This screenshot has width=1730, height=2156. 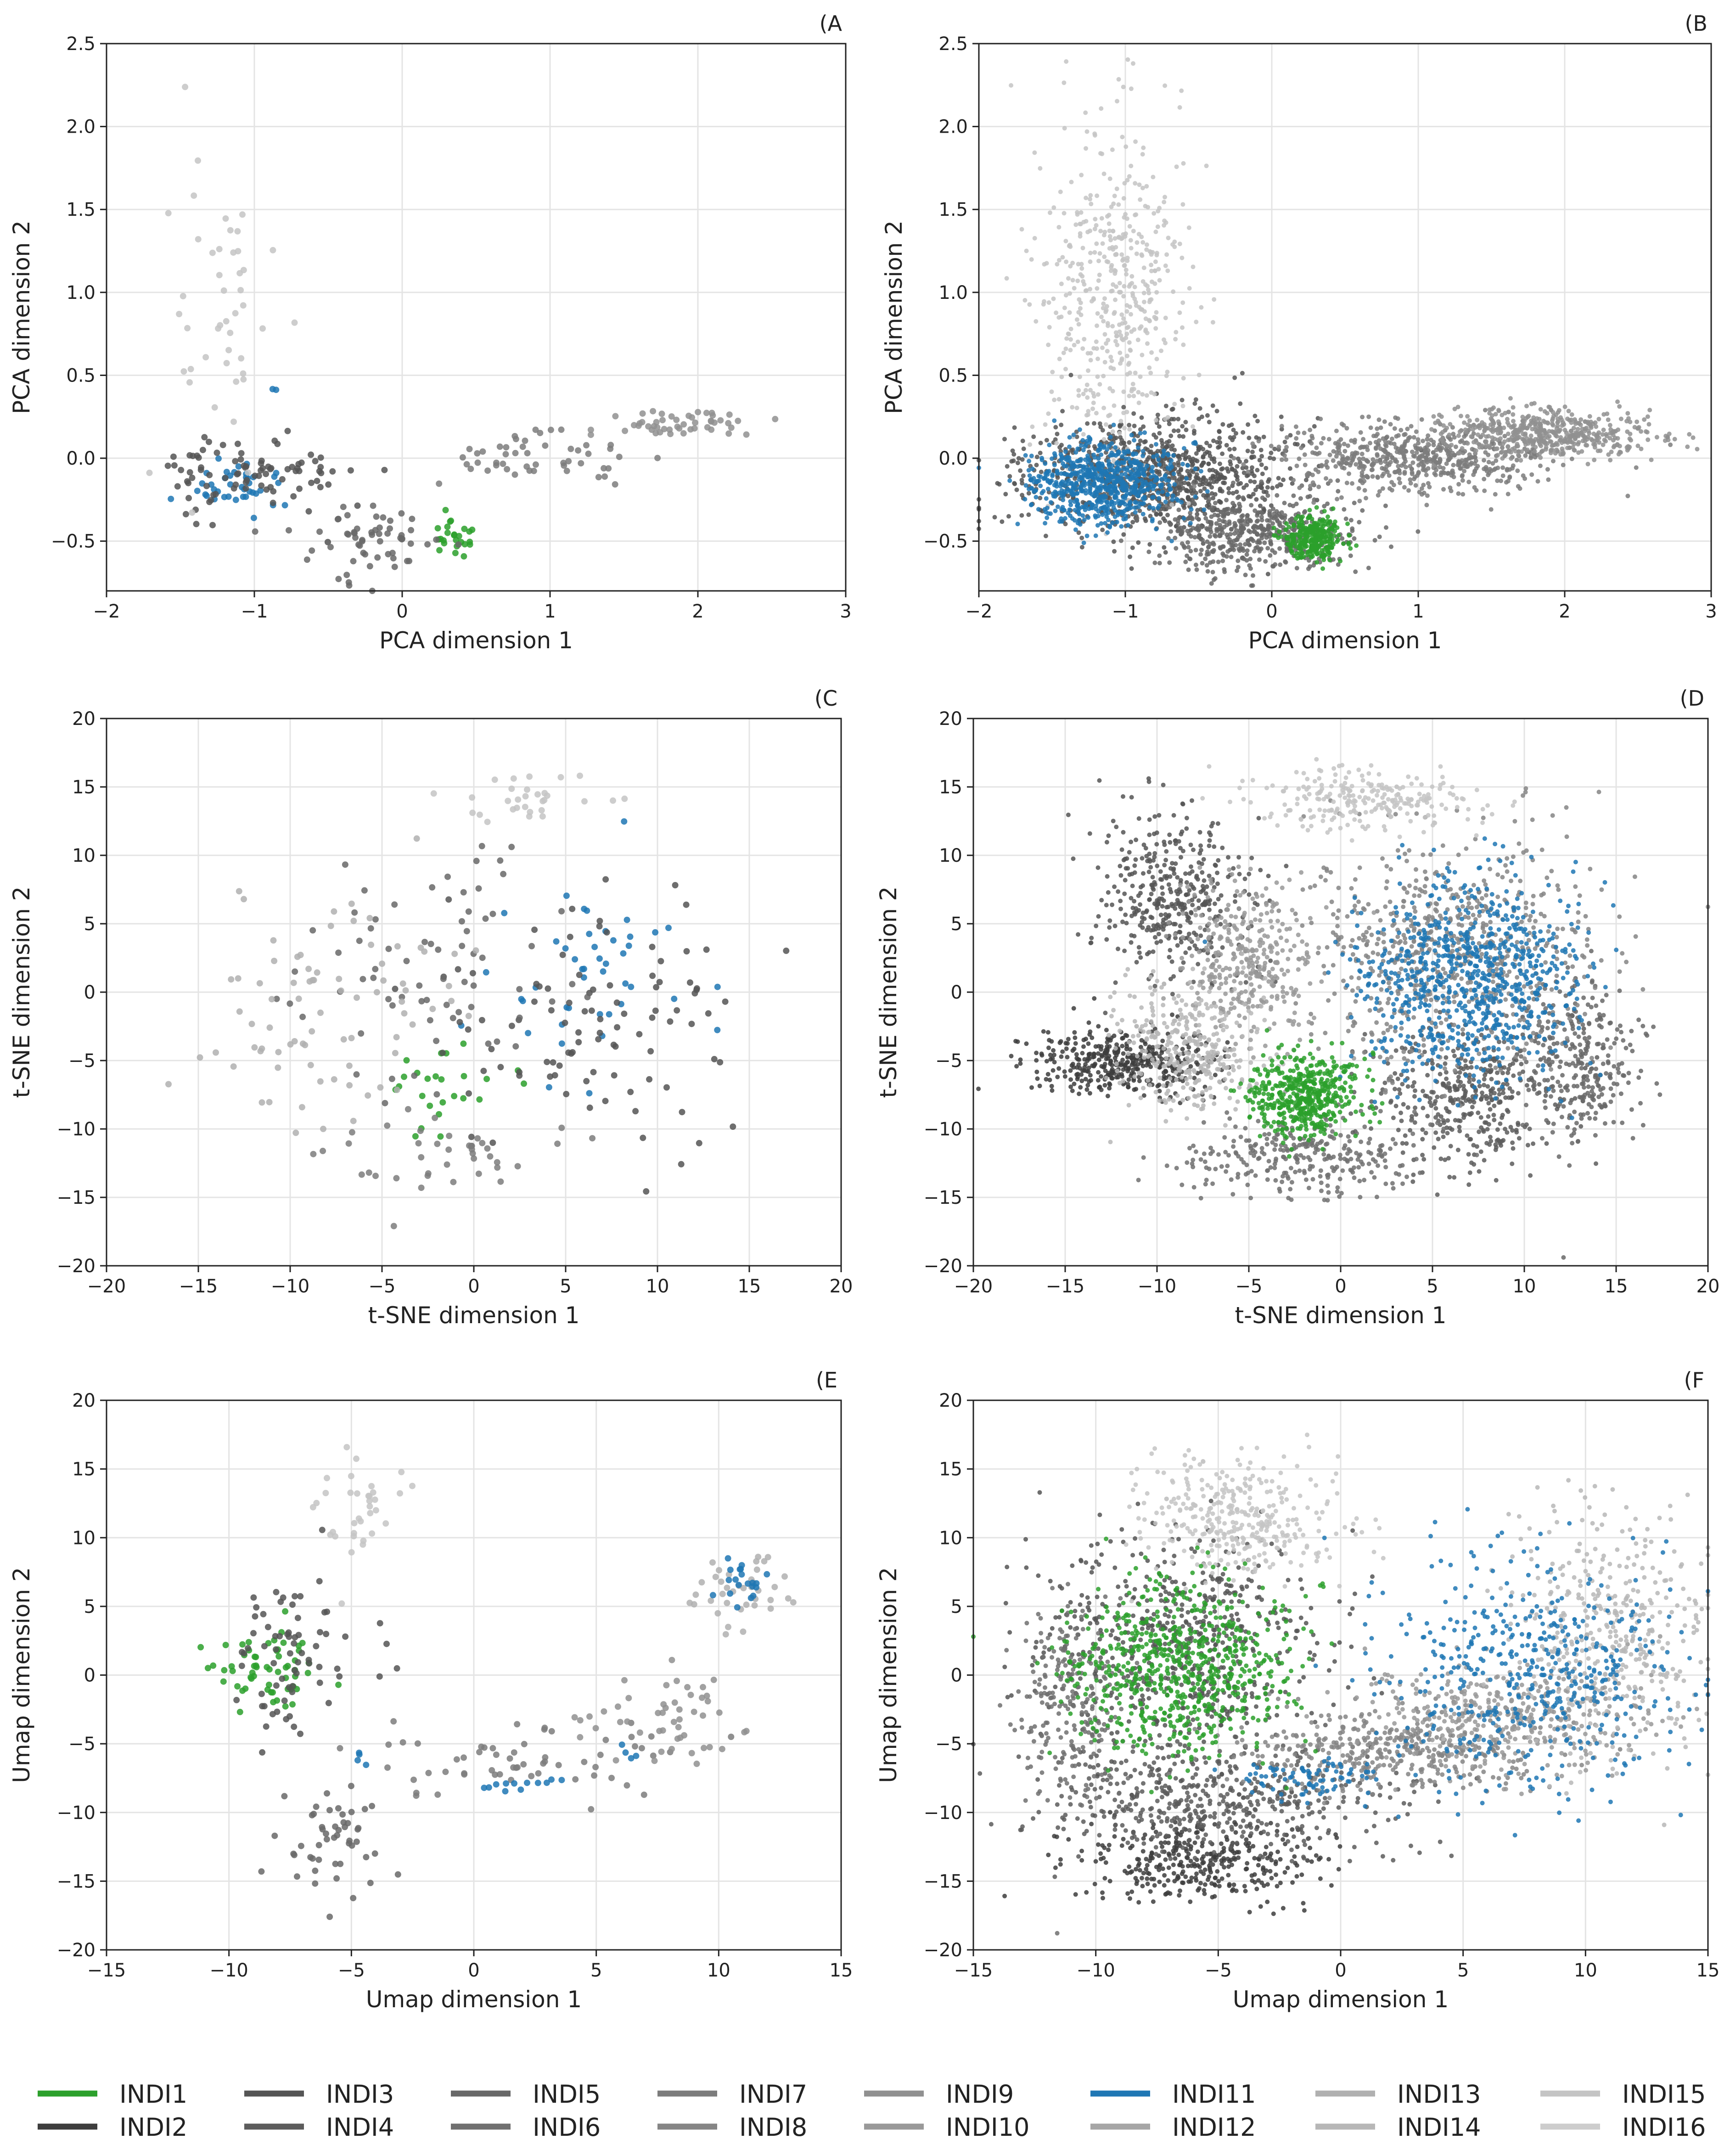 I want to click on y-tick-label: −15, so click(x=76, y=1197).